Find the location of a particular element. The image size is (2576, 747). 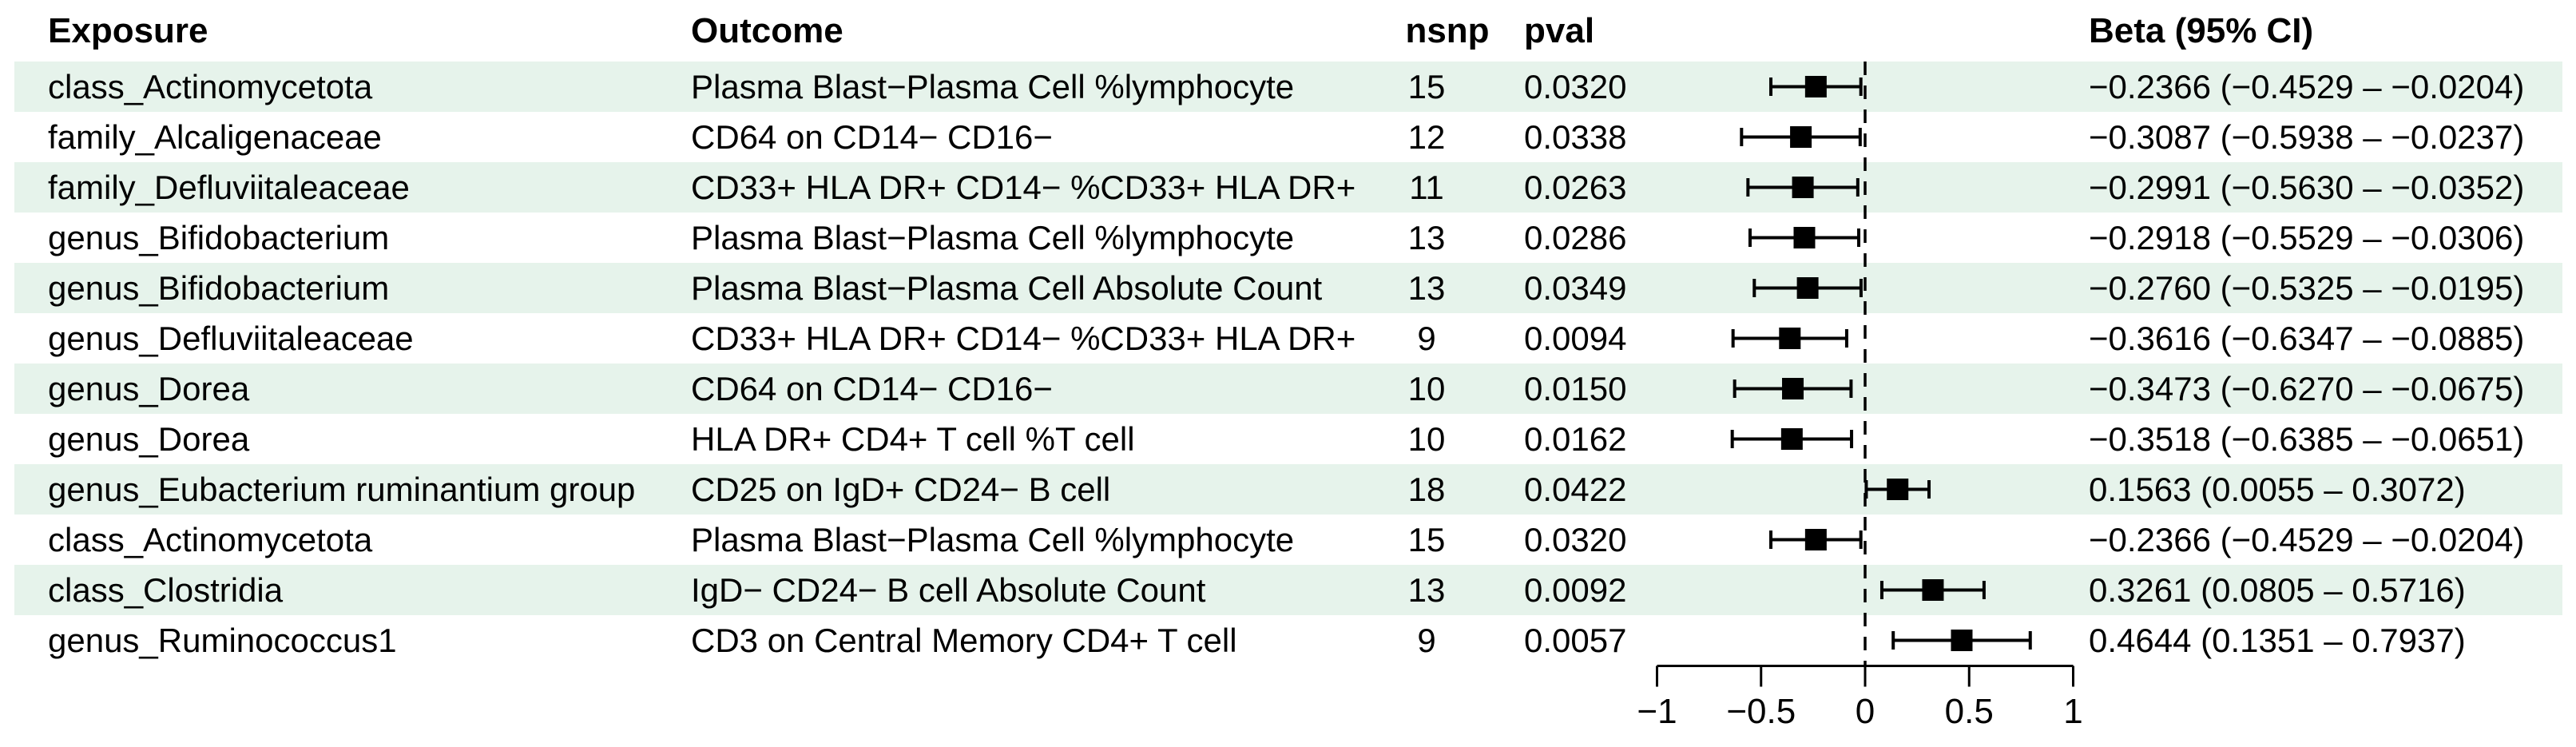

pval-cell: 0.0349 is located at coordinates (1575, 288).